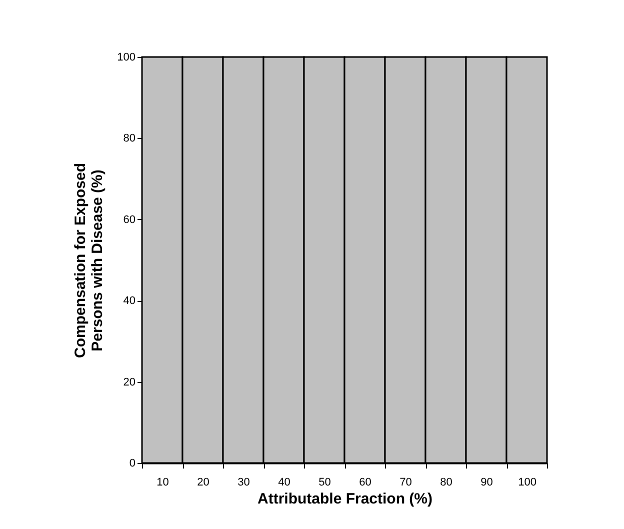 This screenshot has height=529, width=624. What do you see at coordinates (486, 482) in the screenshot?
I see `x-tick-label: 90` at bounding box center [486, 482].